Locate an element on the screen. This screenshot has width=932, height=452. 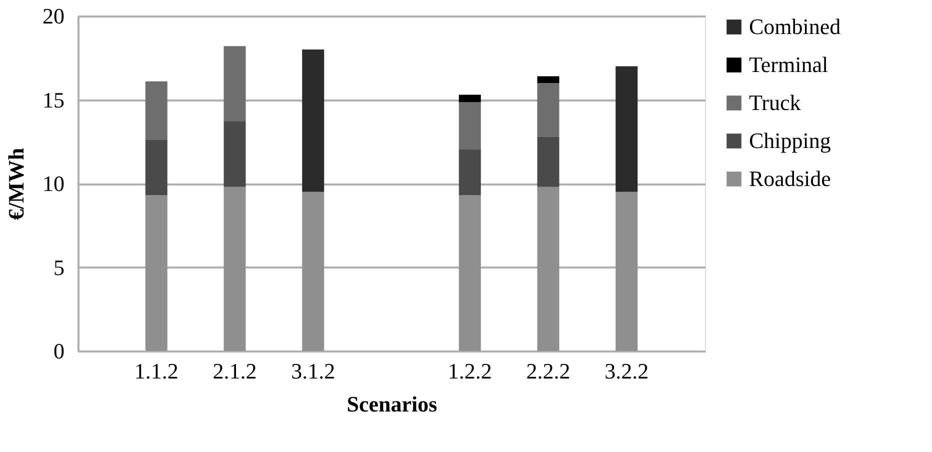
y-tick-label: 0 is located at coordinates (59, 351).